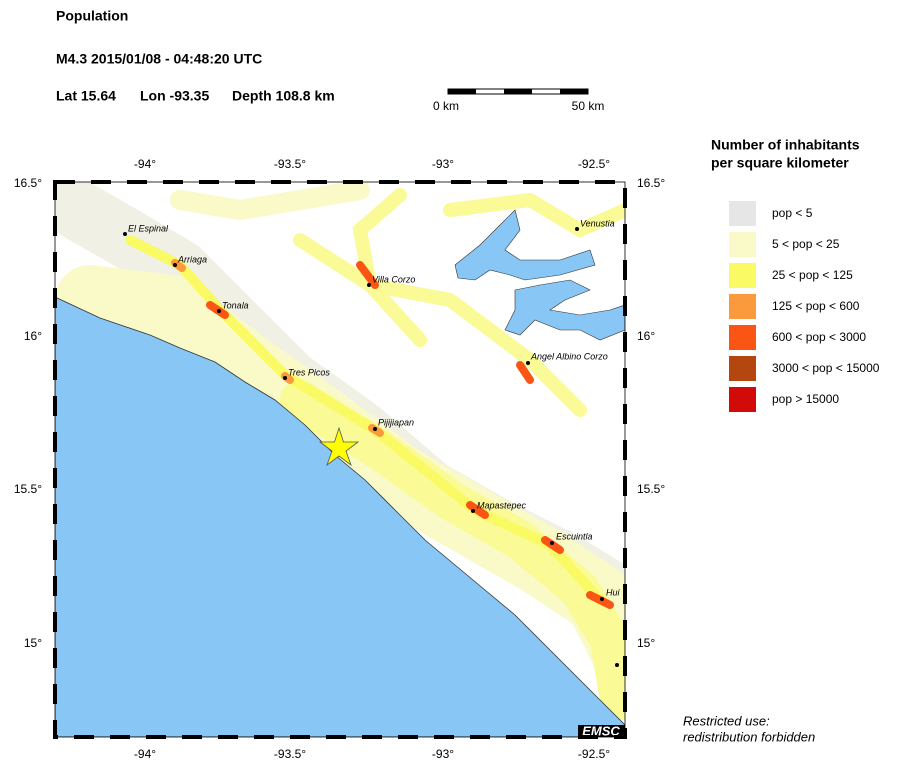 The width and height of the screenshot is (905, 770). What do you see at coordinates (148, 228) in the screenshot?
I see `city-label: El Espinal` at bounding box center [148, 228].